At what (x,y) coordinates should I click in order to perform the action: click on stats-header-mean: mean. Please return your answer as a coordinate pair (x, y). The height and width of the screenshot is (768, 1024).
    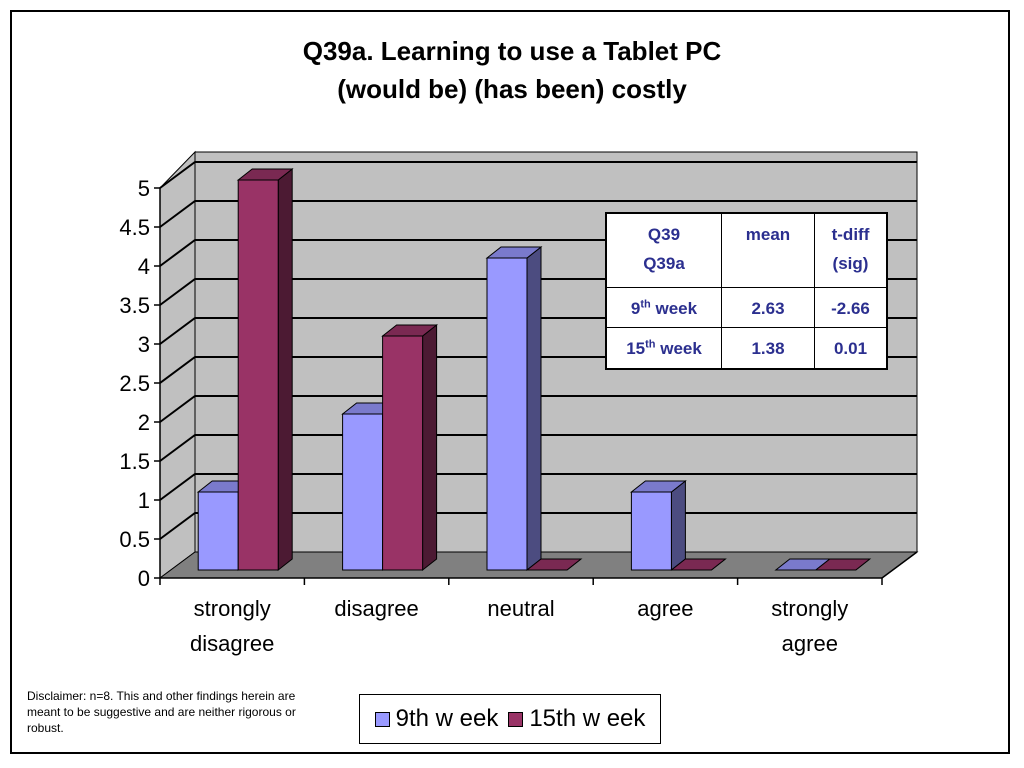
    Looking at the image, I should click on (768, 250).